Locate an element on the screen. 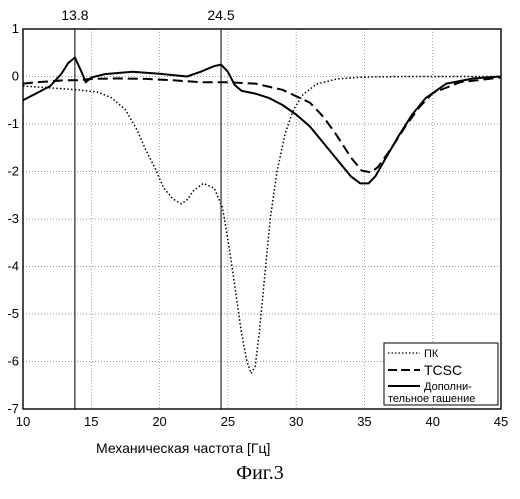 This screenshot has width=520, height=499. x-tick-label: 10 is located at coordinates (23, 421).